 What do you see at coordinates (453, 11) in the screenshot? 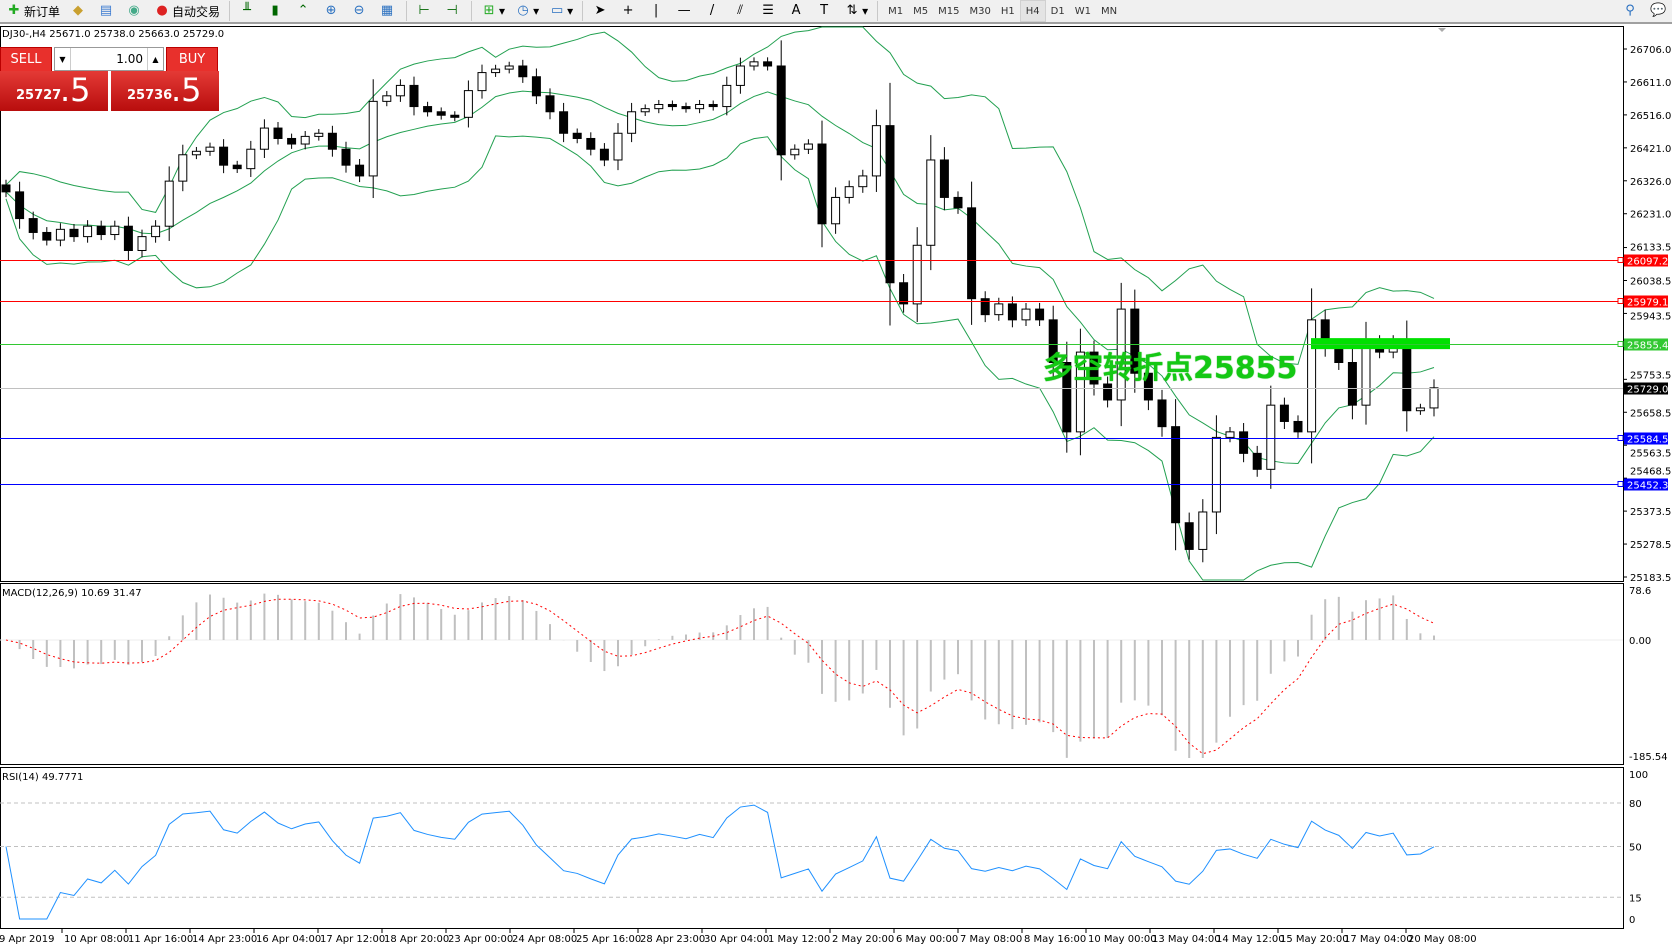
I see `chart-shift-button: ⊣` at bounding box center [453, 11].